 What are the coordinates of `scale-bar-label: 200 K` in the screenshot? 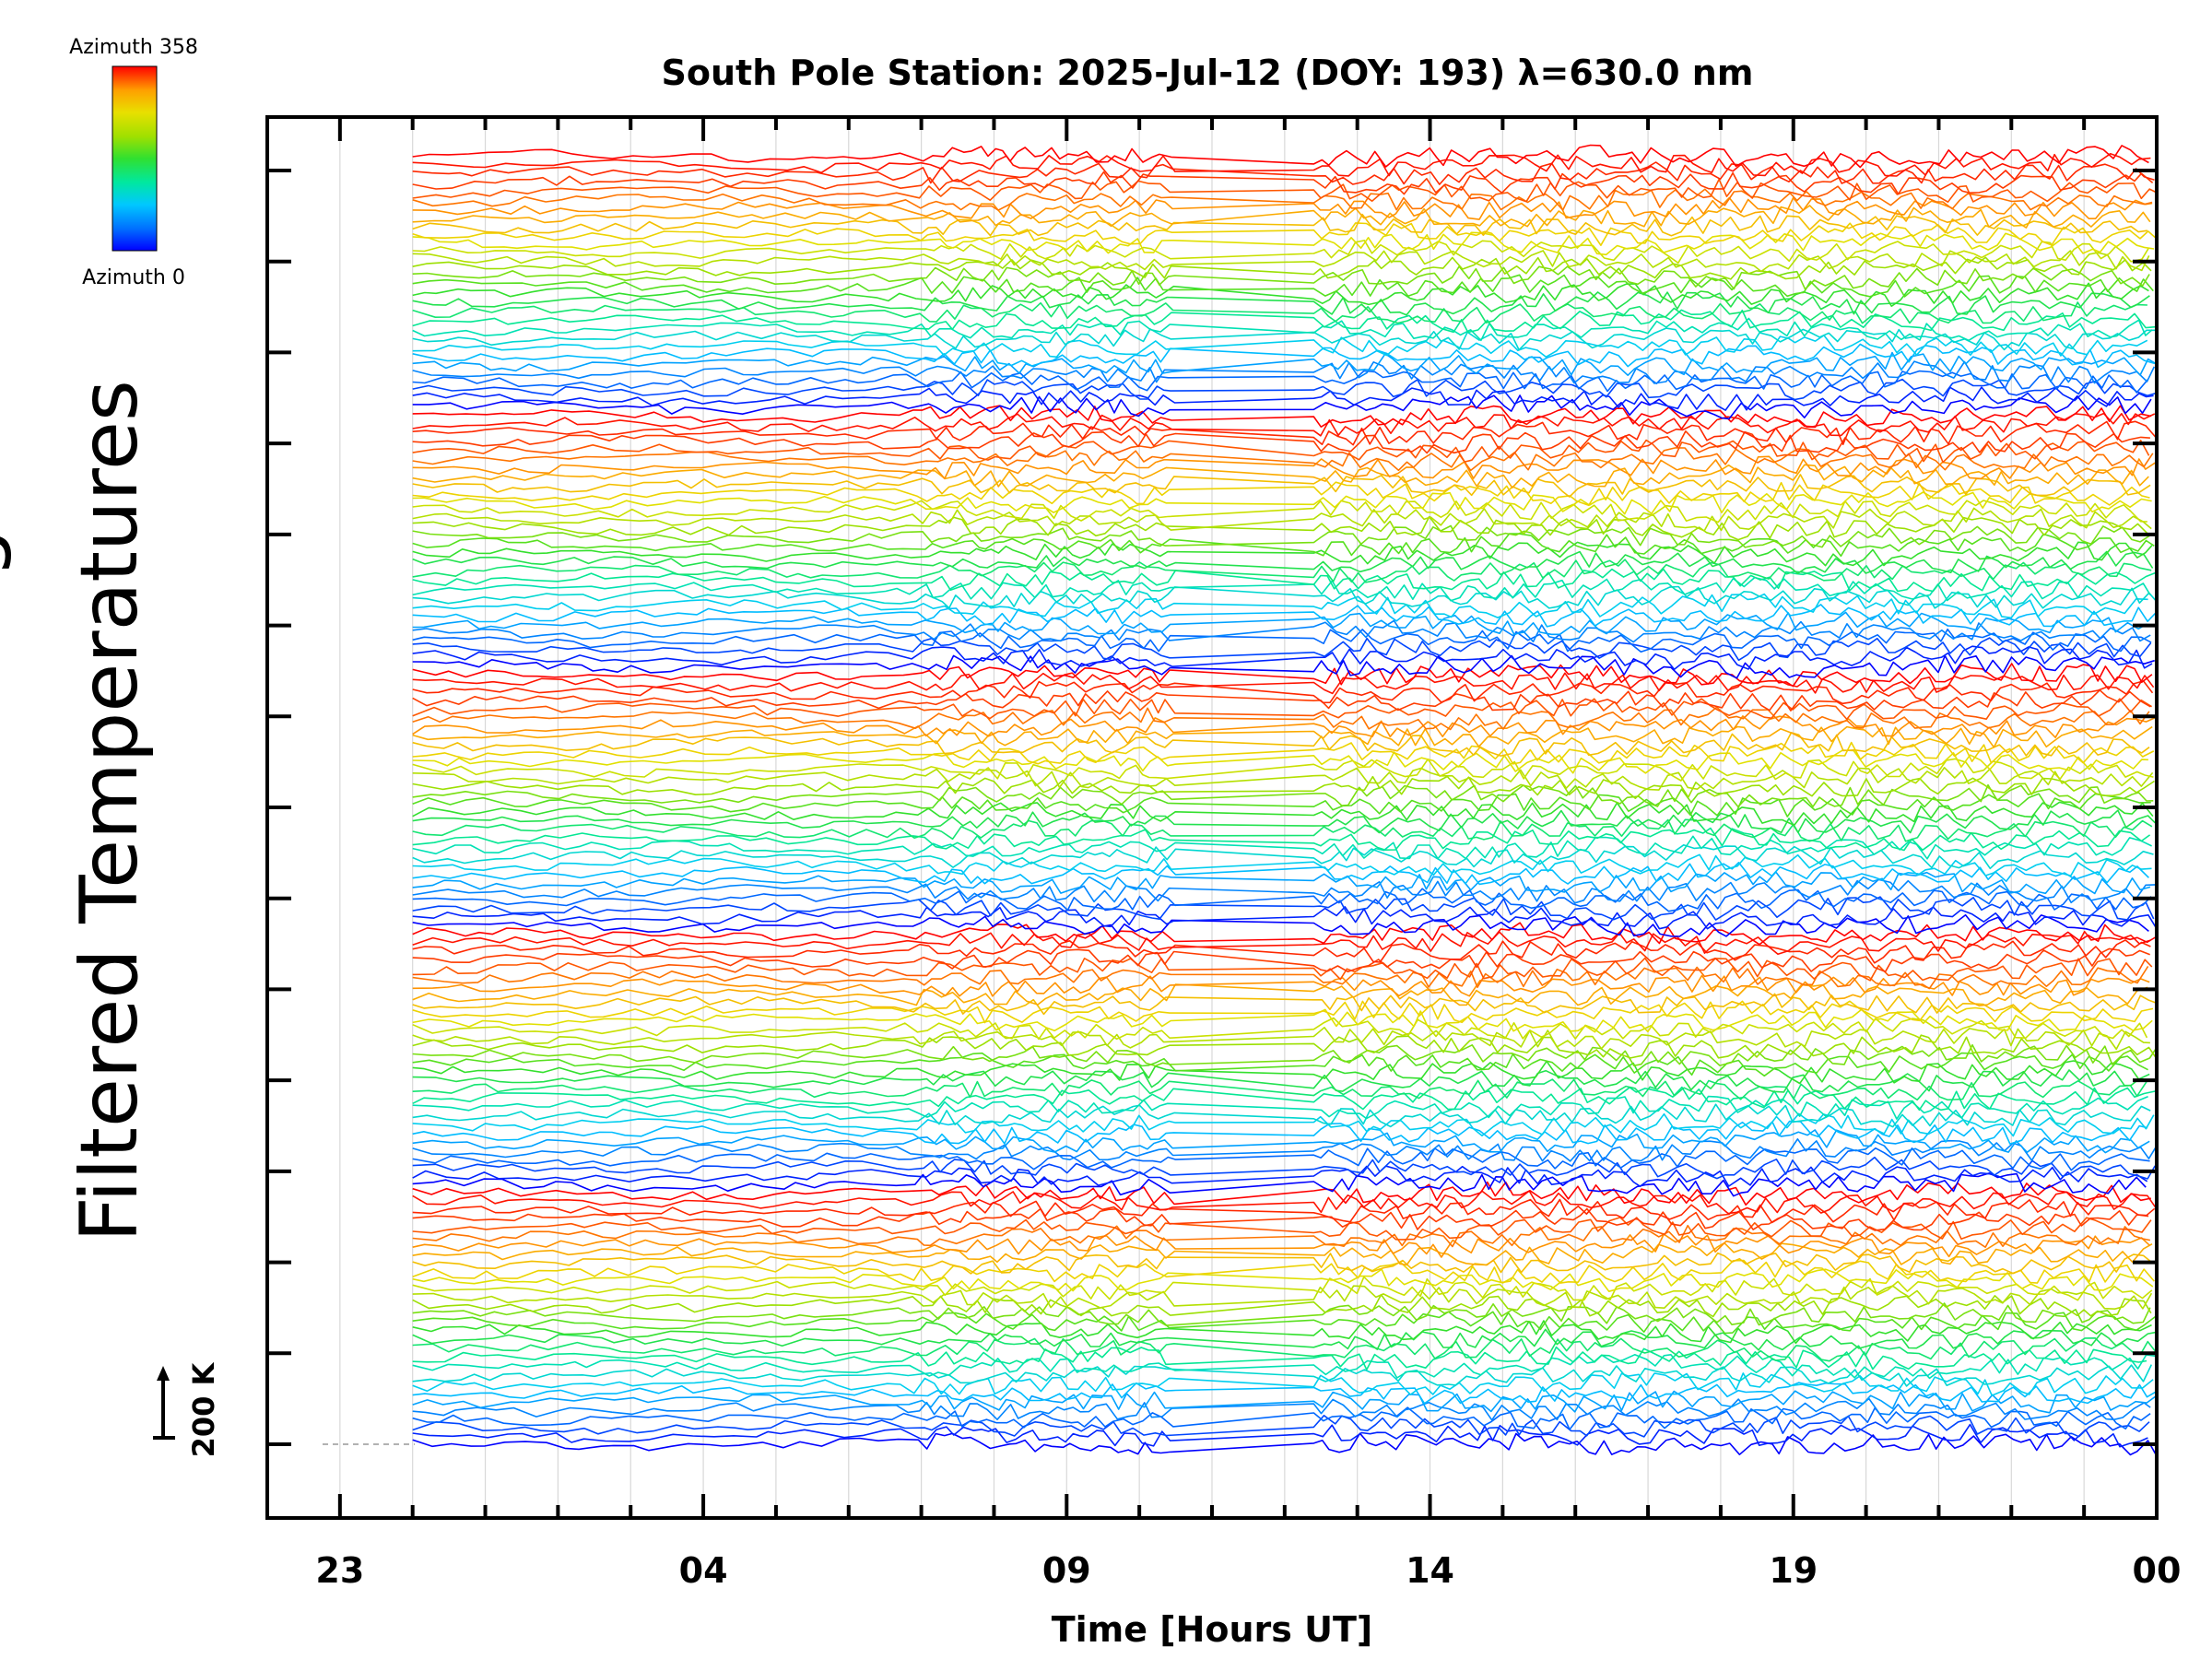 It's located at (203, 1409).